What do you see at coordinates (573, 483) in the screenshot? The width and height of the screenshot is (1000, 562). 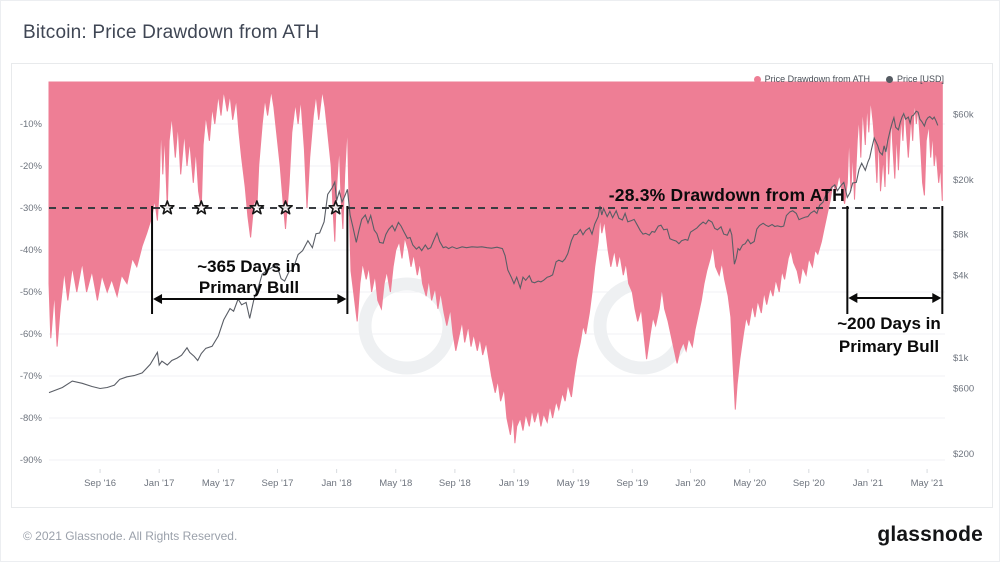 I see `svg-text: May '19` at bounding box center [573, 483].